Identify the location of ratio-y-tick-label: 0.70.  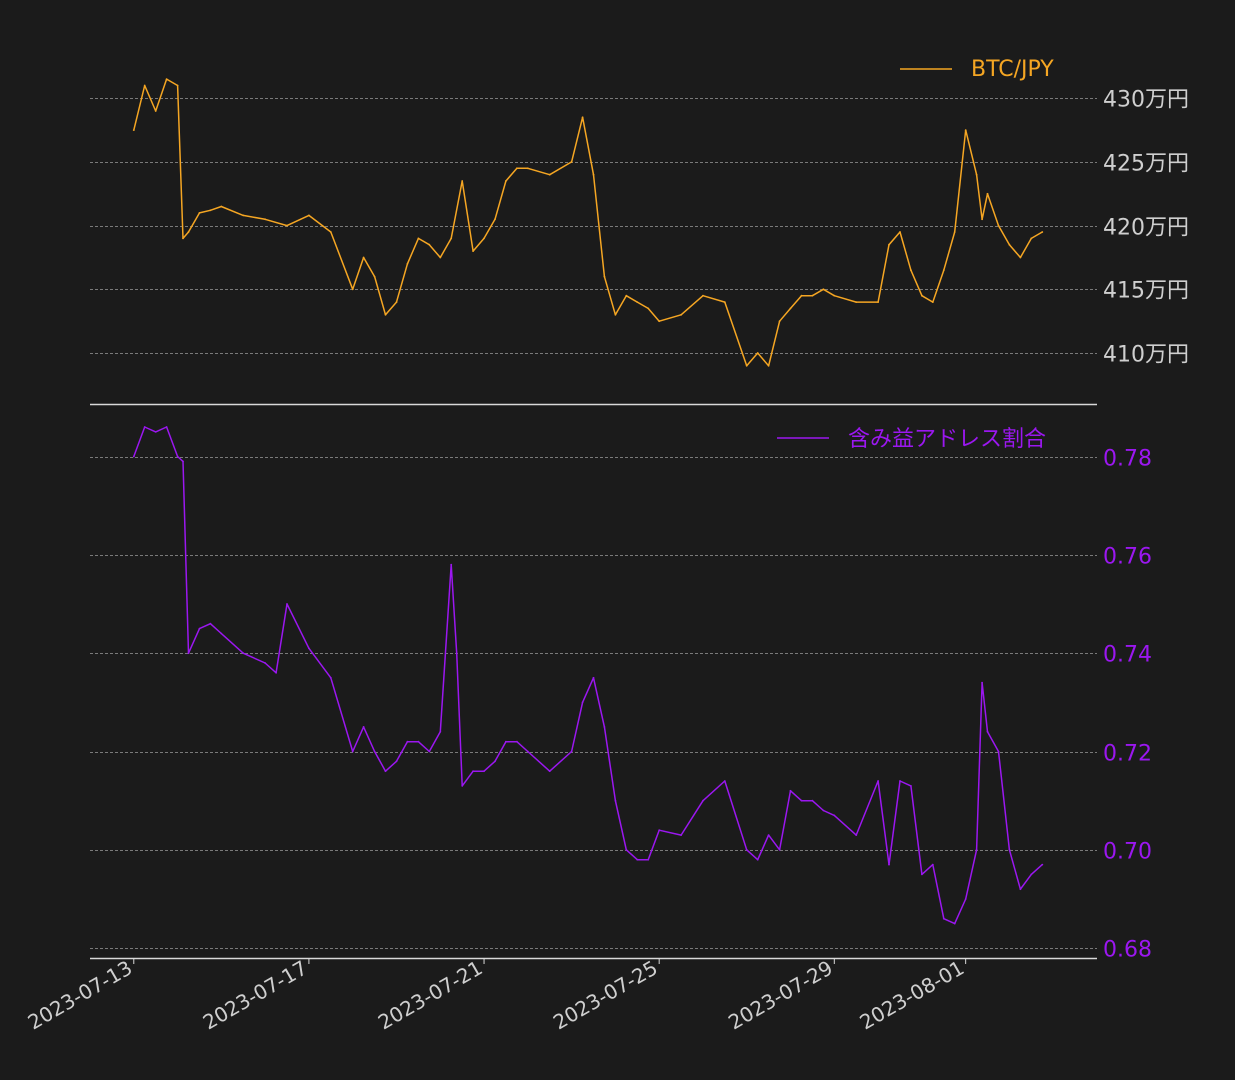
(1127, 852).